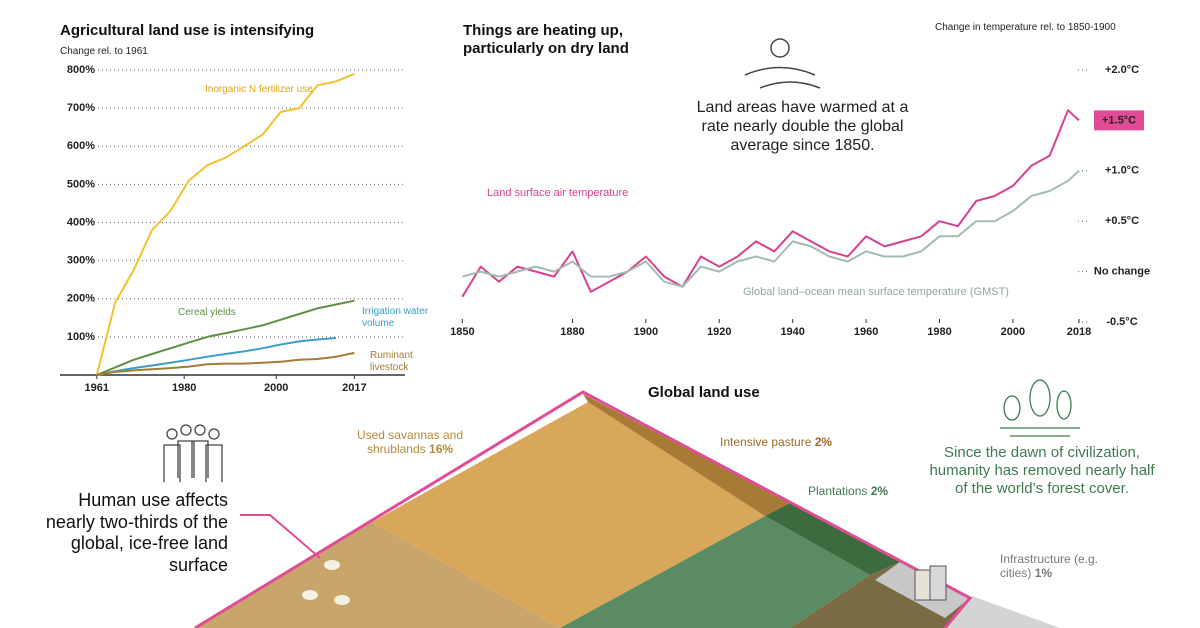 The image size is (1200, 628). What do you see at coordinates (1122, 171) in the screenshot?
I see `y-tick-label: +1.0°C` at bounding box center [1122, 171].